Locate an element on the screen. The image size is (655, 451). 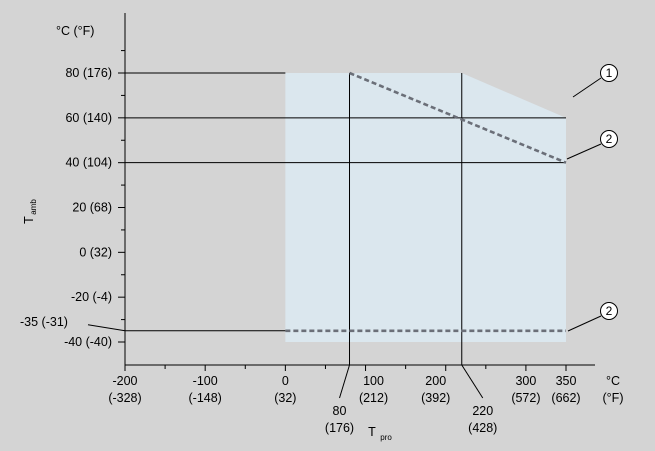
y-tick-label: 0 (32) is located at coordinates (95, 252).